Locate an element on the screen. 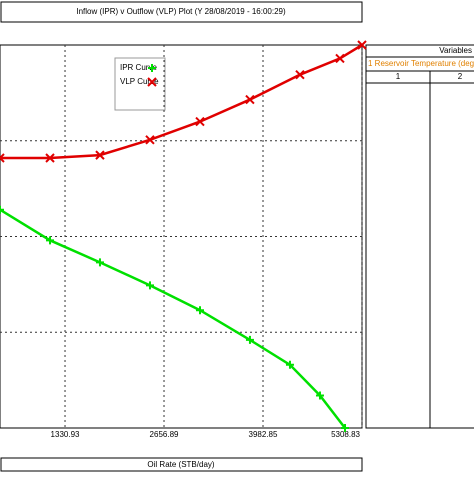 The height and width of the screenshot is (479, 474). x-label-box is located at coordinates (181, 464).